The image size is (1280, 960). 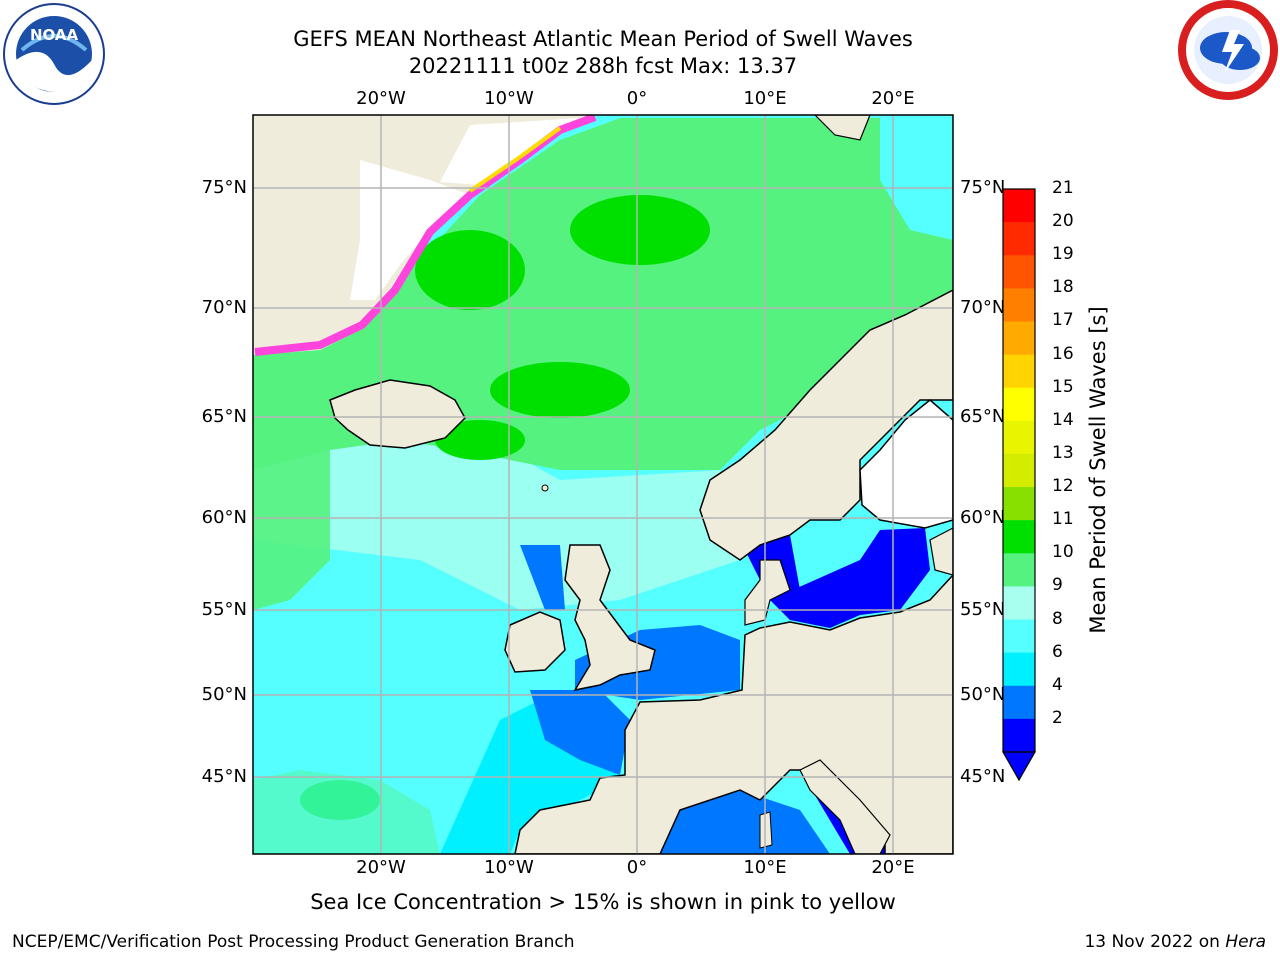 I want to click on colorbar-tick-label: 11, so click(x=1063, y=519).